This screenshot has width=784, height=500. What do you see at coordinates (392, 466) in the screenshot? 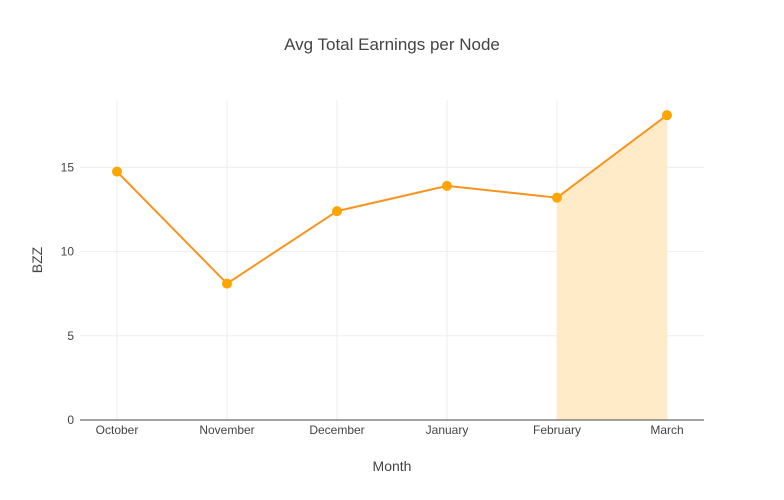
I see `x-axis-title: Month` at bounding box center [392, 466].